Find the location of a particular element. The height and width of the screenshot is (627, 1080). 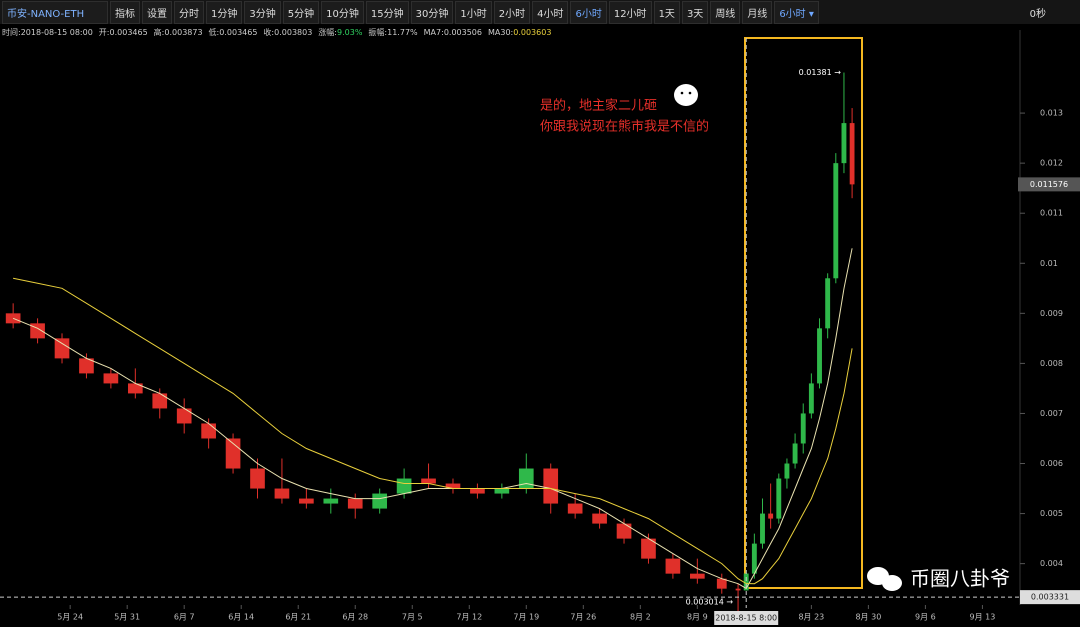

sticker is located at coordinates (686, 95).